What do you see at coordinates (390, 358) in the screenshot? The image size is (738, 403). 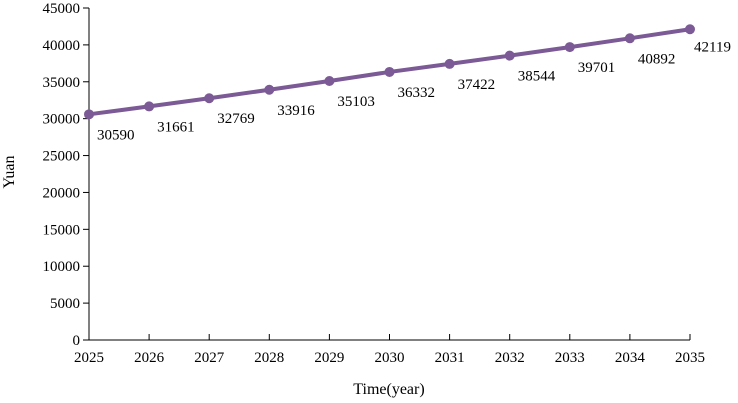 I see `x-tick-label: 2030` at bounding box center [390, 358].